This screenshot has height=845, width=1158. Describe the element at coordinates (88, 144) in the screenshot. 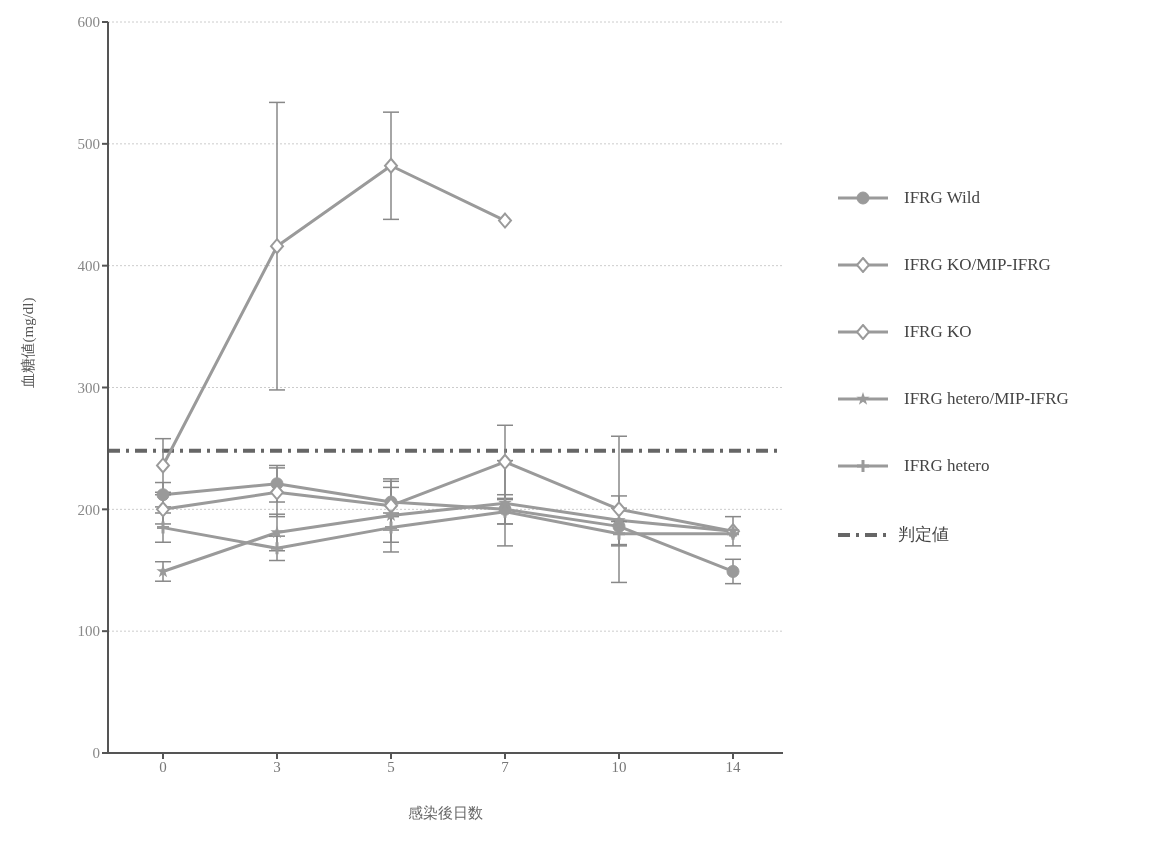

I see `y-tick-label: 500` at that location.